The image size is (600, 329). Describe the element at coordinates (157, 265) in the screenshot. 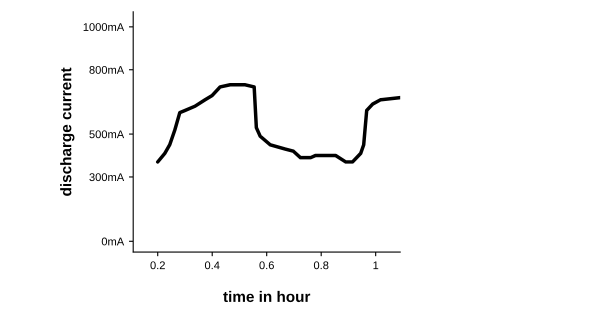

I see `x-tick-label: 0.2` at that location.